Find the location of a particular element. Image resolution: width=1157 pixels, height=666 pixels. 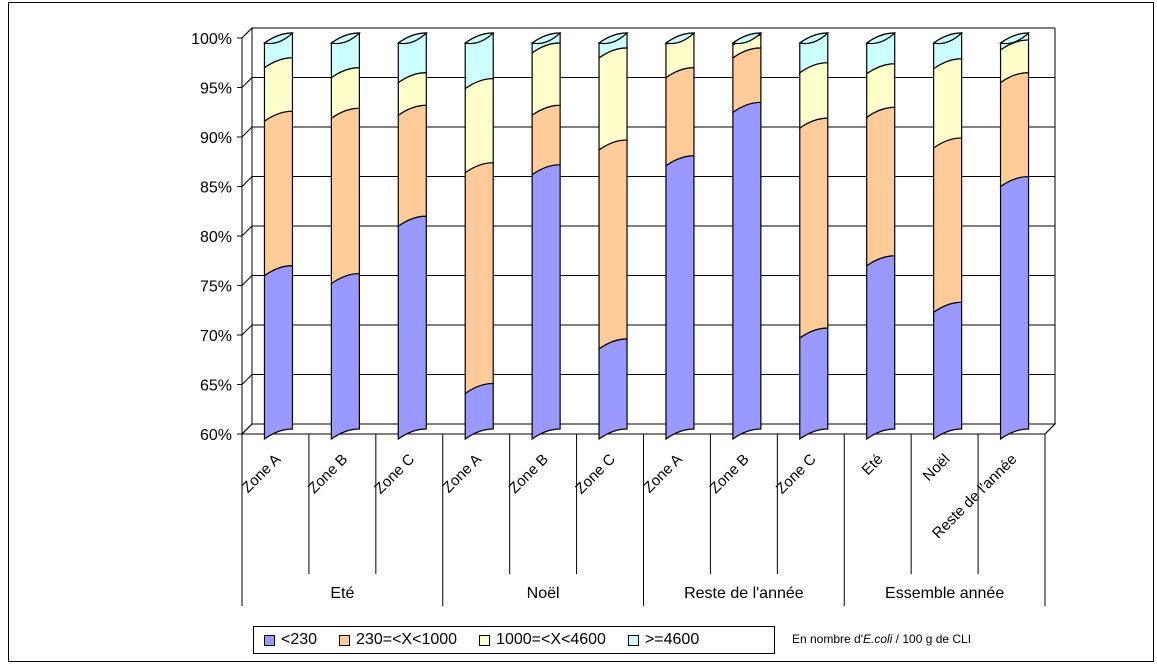

legend-swatch-ge4600 is located at coordinates (633, 640).